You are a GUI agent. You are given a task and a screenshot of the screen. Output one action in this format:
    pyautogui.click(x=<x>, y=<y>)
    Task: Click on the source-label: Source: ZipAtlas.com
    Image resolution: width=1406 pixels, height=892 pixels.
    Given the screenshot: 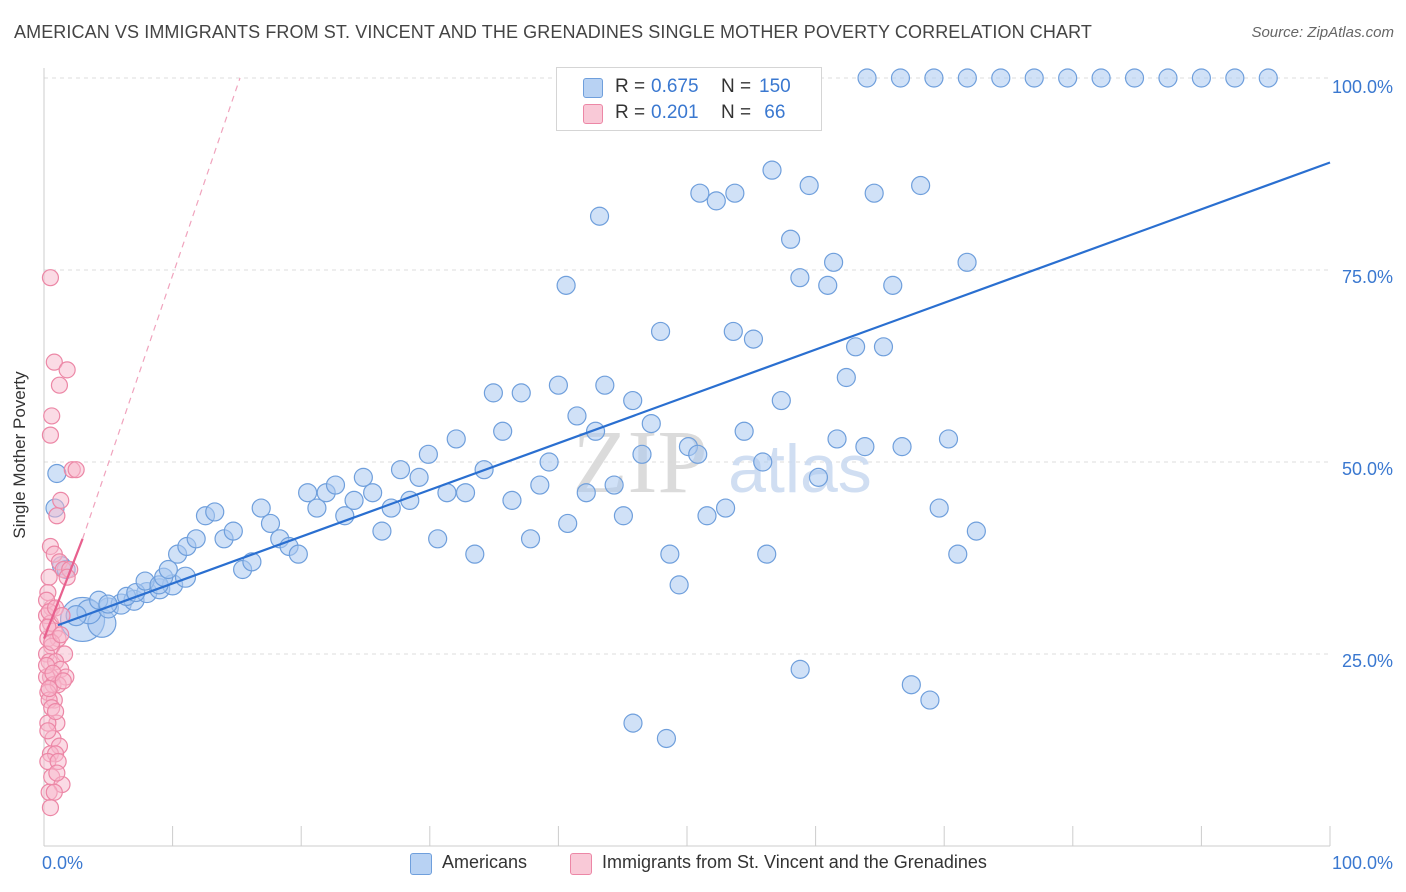 What is the action you would take?
    pyautogui.click(x=1322, y=32)
    